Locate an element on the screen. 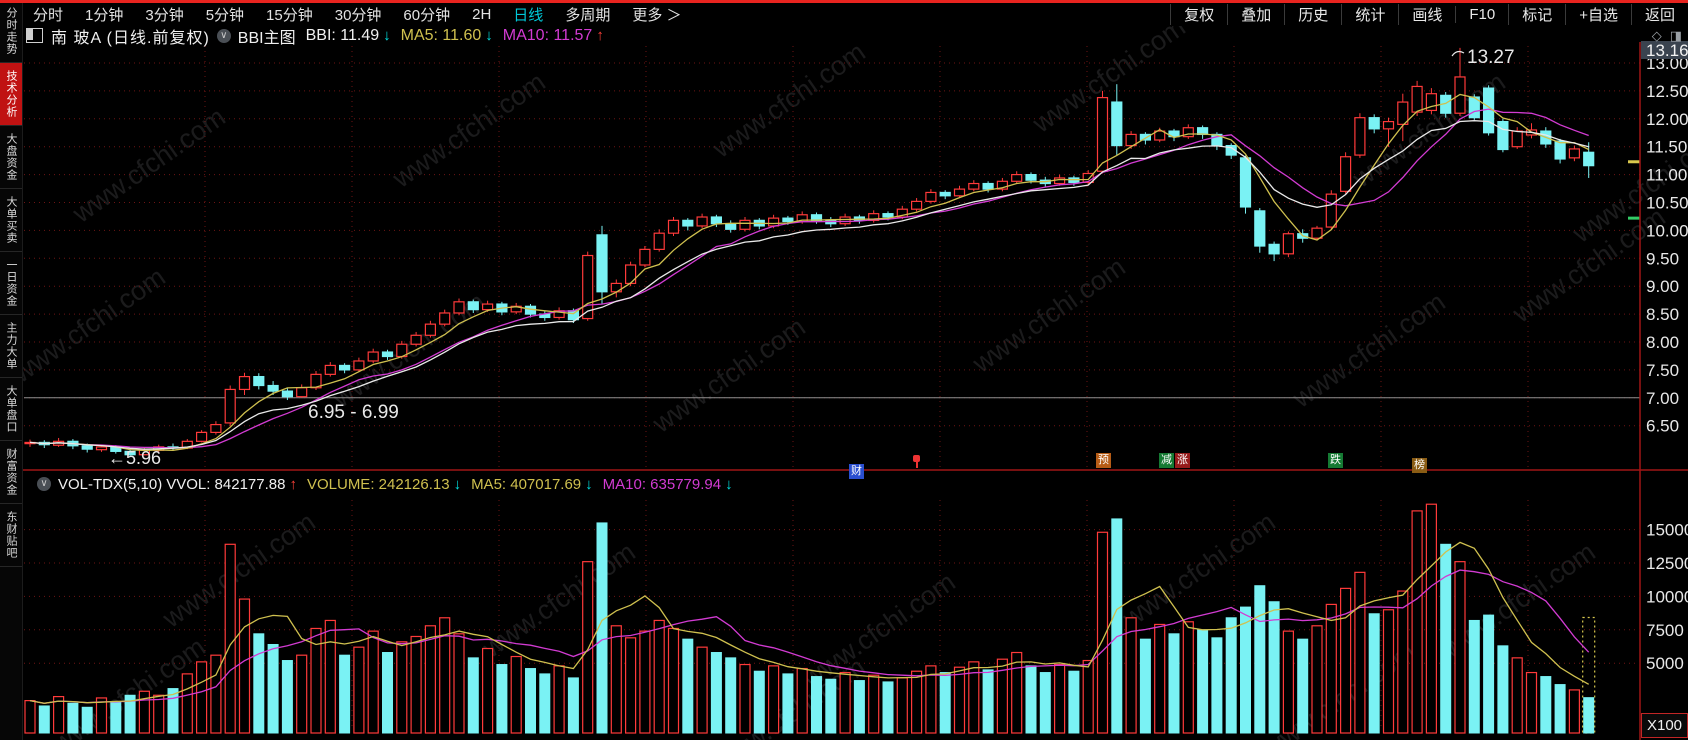  event-pin-icon is located at coordinates (916, 461).